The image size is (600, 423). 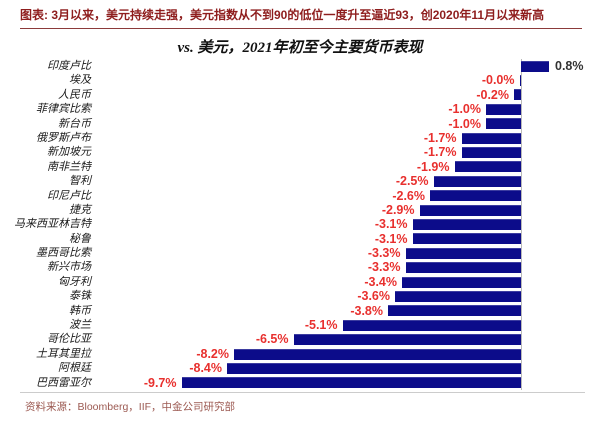 What do you see at coordinates (347, 66) in the screenshot?
I see `plot-cell: 0.8%` at bounding box center [347, 66].